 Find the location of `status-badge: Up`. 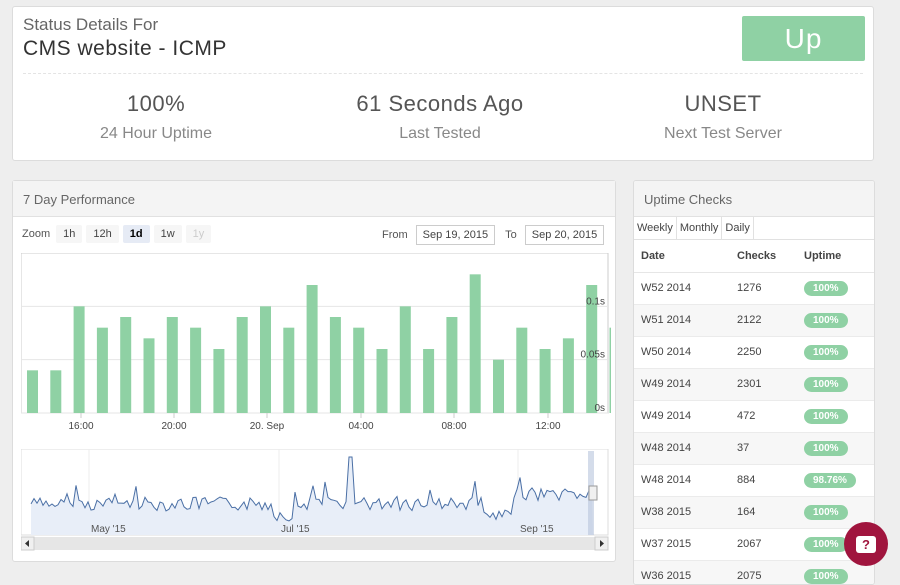

status-badge: Up is located at coordinates (803, 38).